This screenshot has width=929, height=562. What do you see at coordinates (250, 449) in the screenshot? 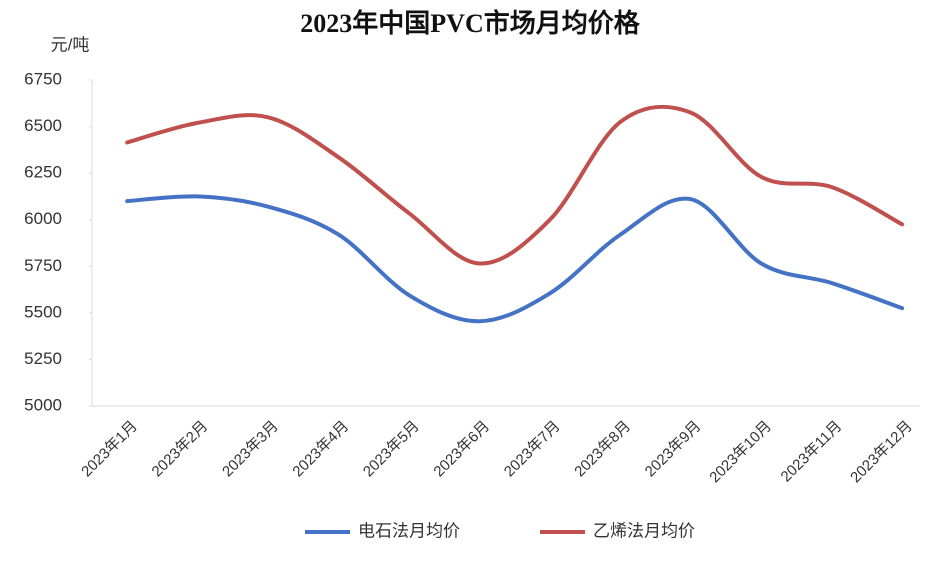
I see `x-tick-label: 2023年3月` at bounding box center [250, 449].